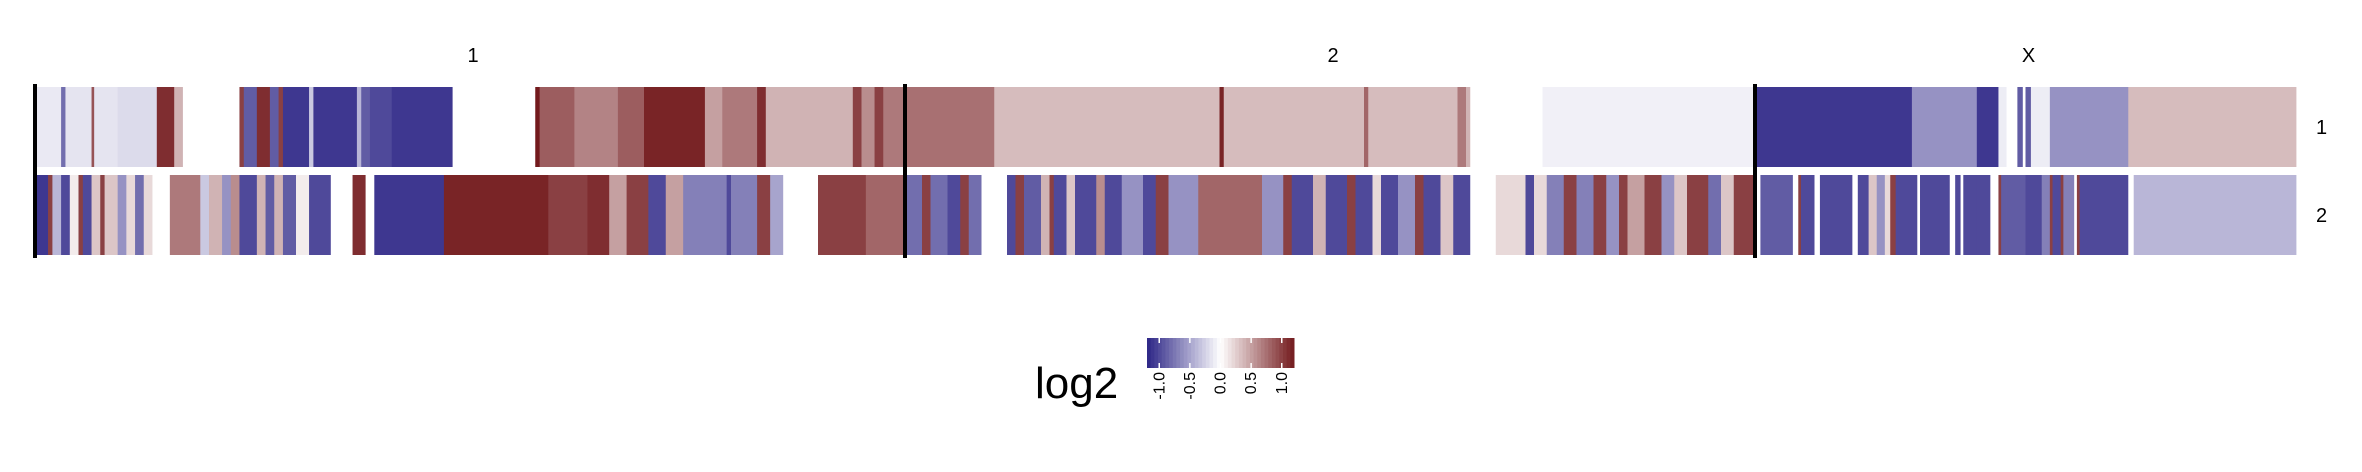 The width and height of the screenshot is (2362, 472). I want to click on legend: log2 -1.0 -0.5 0.0 0.5 1.0, so click(1165, 373).